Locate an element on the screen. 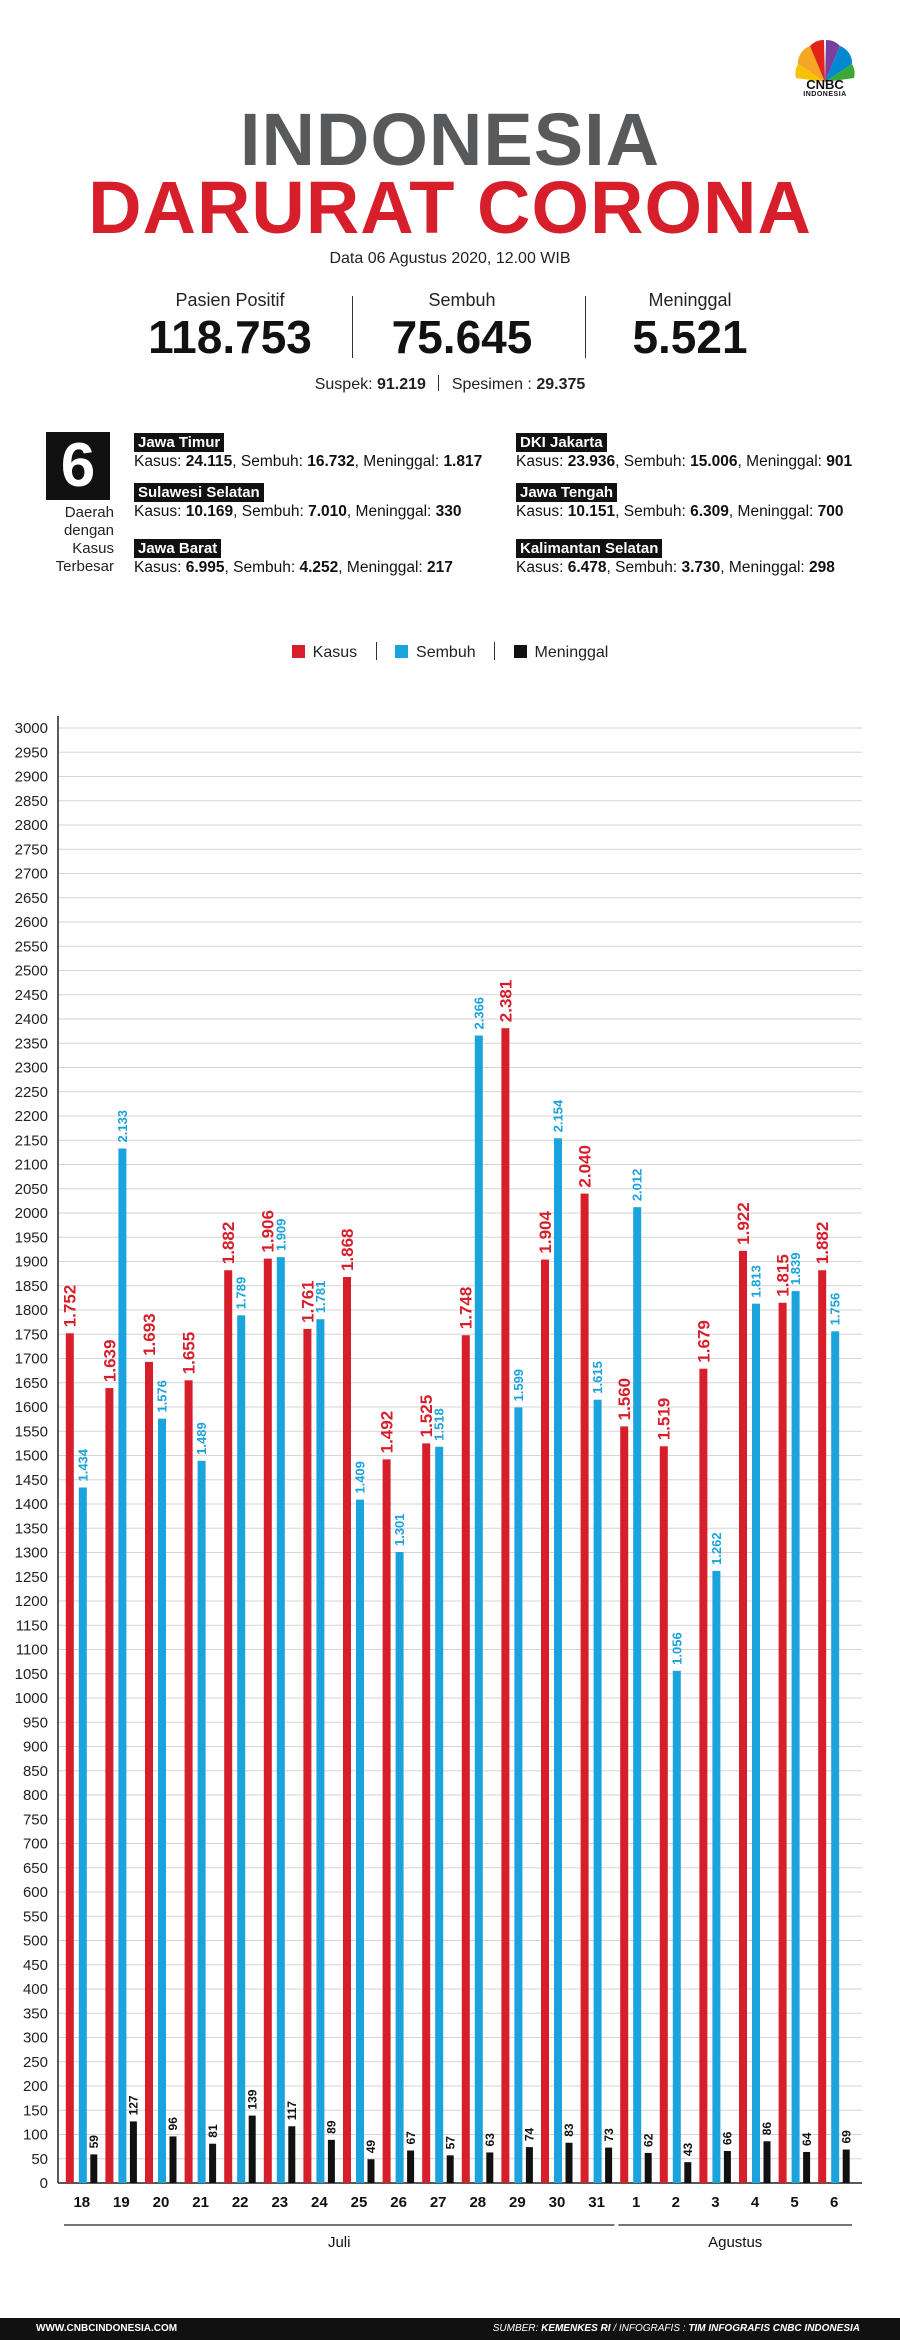 The width and height of the screenshot is (900, 2340). y-tick-label: 450 is located at coordinates (35, 1965).